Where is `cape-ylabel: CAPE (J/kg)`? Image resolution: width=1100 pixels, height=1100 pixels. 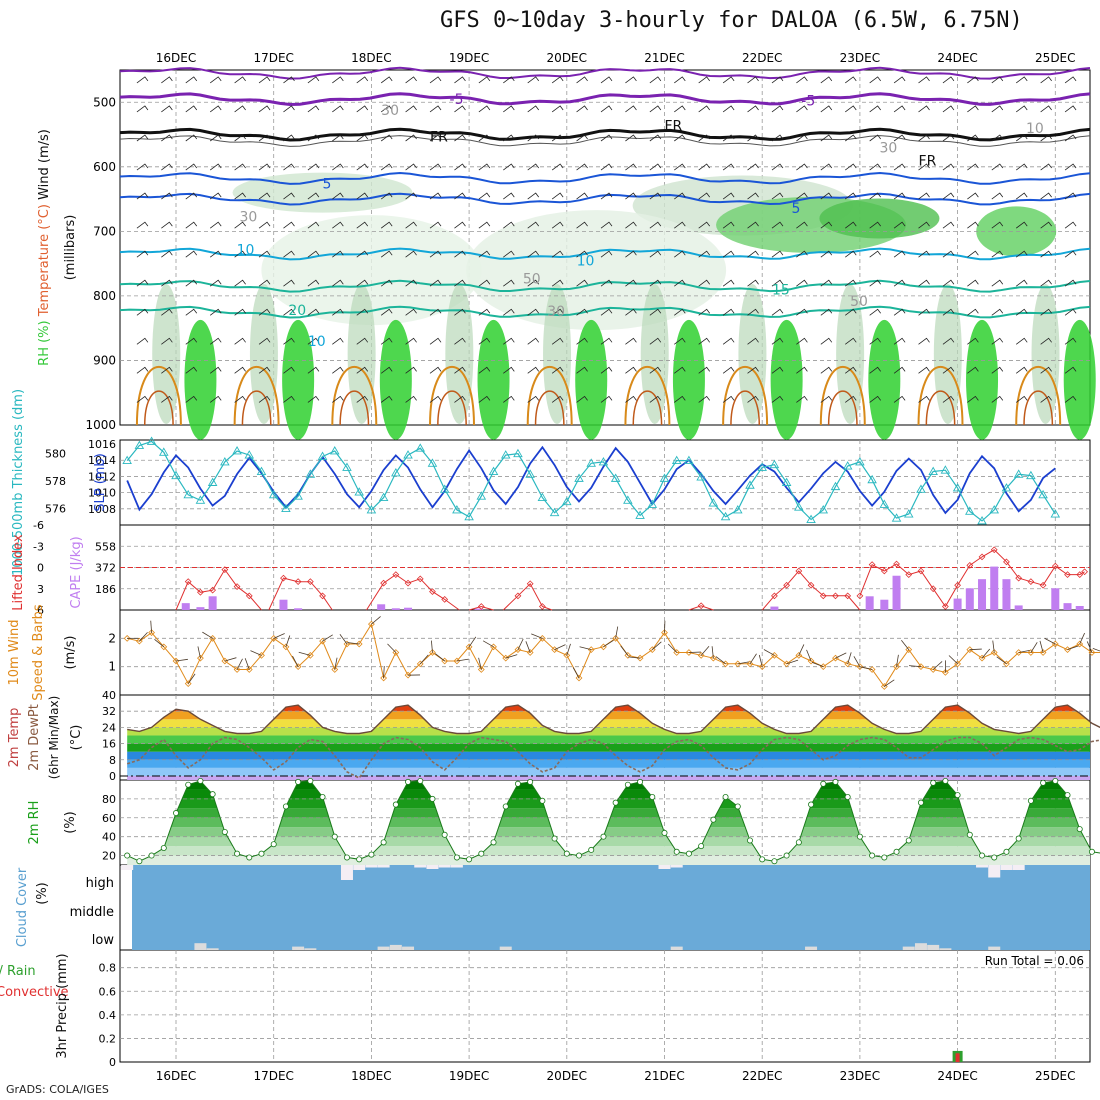 cape-ylabel: CAPE (J/kg) is located at coordinates (76, 572).